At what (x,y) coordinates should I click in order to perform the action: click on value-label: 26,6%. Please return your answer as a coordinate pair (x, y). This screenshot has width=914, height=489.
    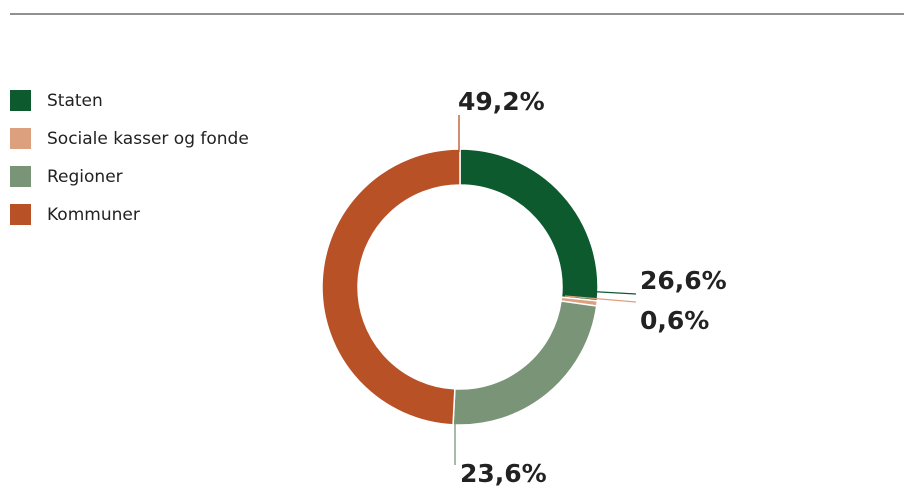
    Looking at the image, I should click on (683, 280).